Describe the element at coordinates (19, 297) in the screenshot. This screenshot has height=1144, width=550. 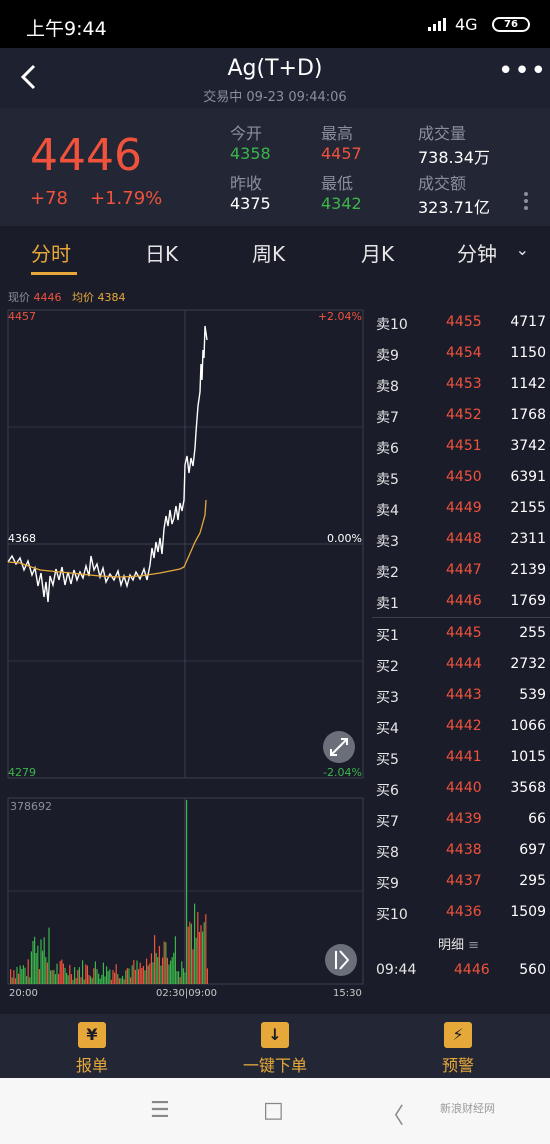
I see `legend-now-label: 现价` at that location.